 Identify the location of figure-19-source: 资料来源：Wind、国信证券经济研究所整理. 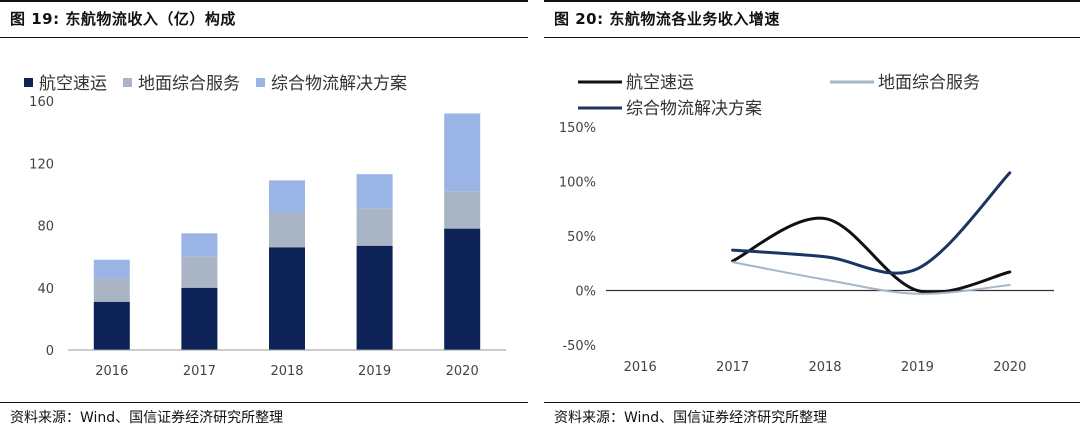
(264, 419).